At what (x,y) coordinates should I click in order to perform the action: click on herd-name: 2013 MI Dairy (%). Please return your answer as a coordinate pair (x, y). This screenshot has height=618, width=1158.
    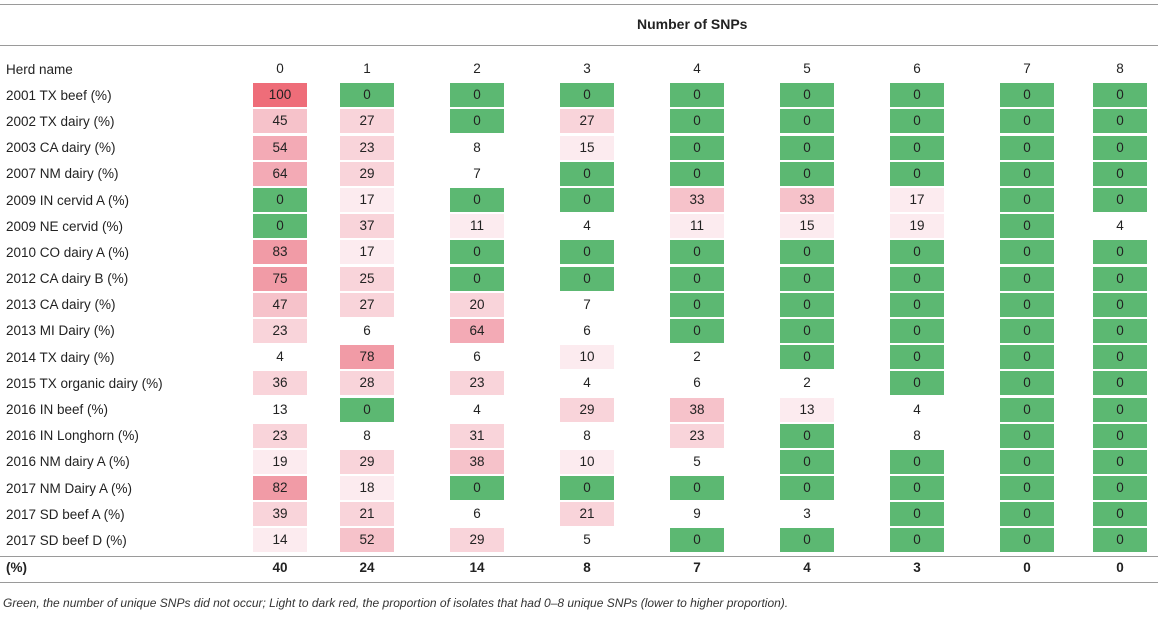
    Looking at the image, I should click on (60, 331).